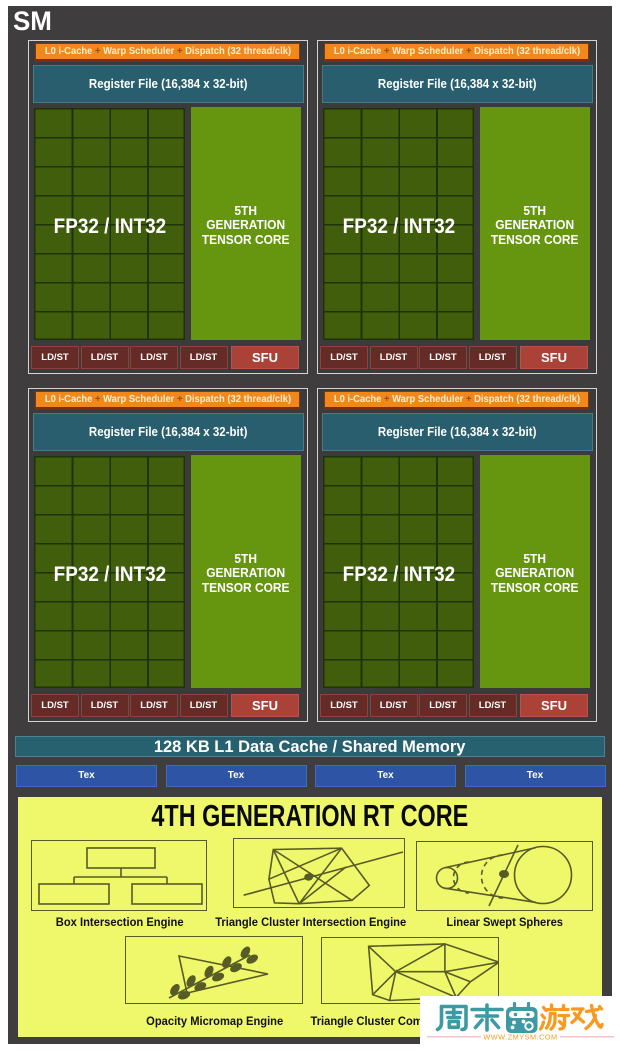  What do you see at coordinates (520, 1037) in the screenshot?
I see `svg-text: WWW.ZMYSM.COM` at bounding box center [520, 1037].